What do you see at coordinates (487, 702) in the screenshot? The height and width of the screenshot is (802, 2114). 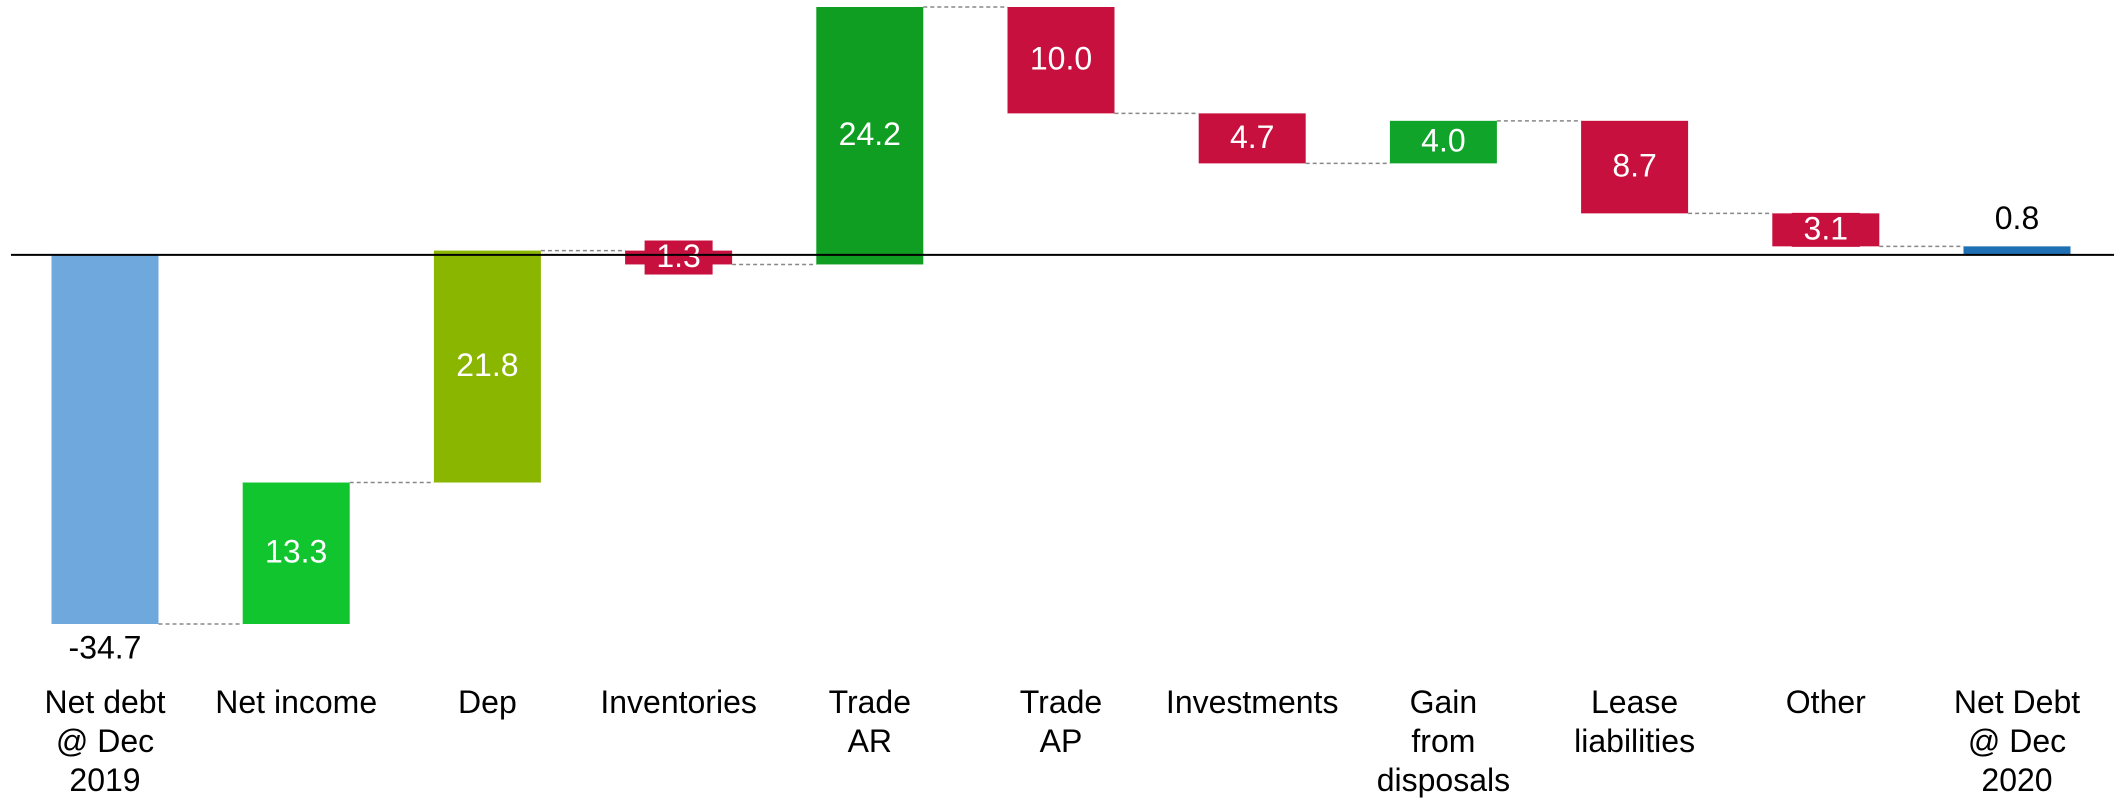 I see `category-label: Dep` at bounding box center [487, 702].